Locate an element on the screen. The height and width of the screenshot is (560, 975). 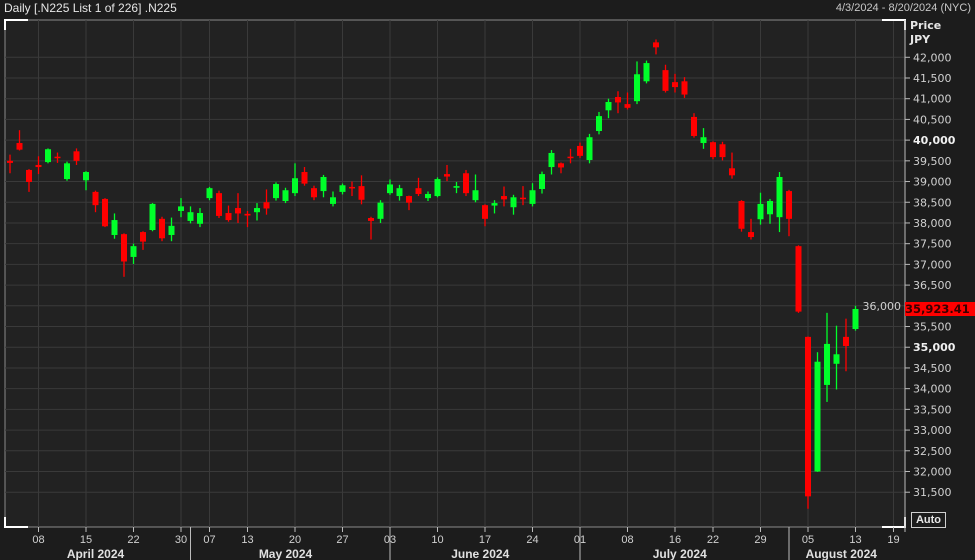
y-tick-label: 37,000 is located at coordinates (932, 264).